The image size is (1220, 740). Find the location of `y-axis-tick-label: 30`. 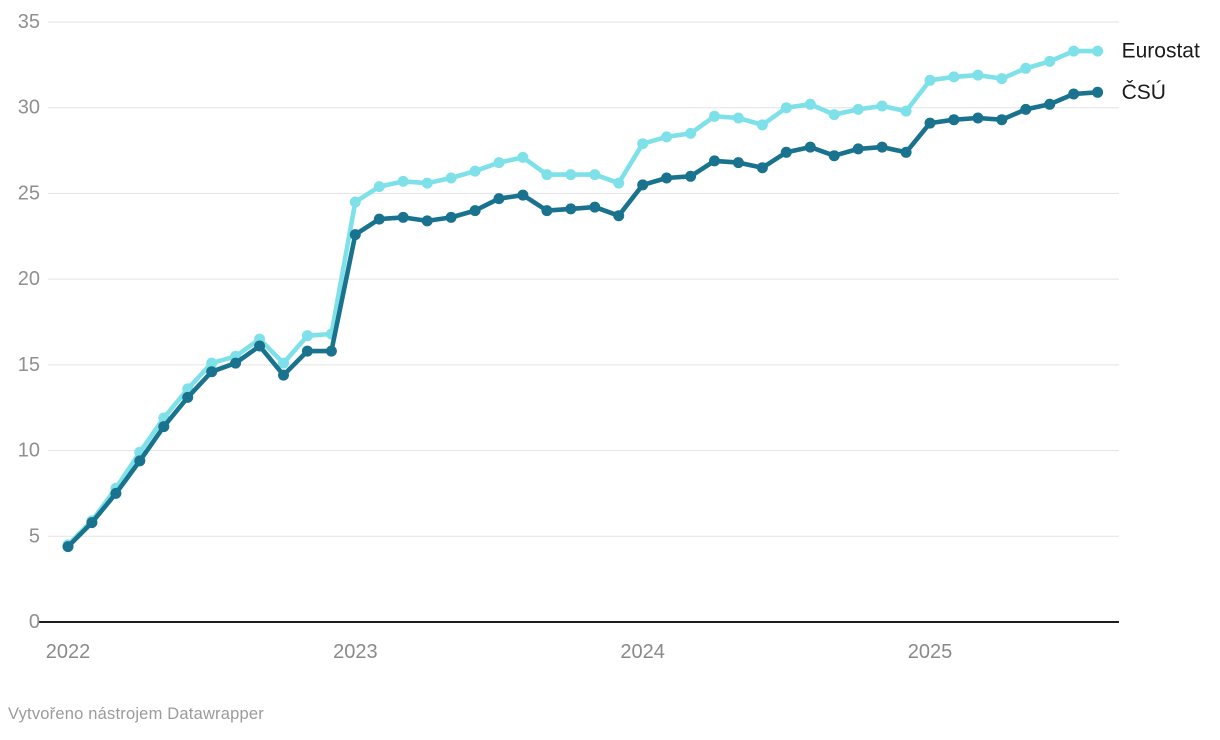

y-axis-tick-label: 30 is located at coordinates (29, 108).